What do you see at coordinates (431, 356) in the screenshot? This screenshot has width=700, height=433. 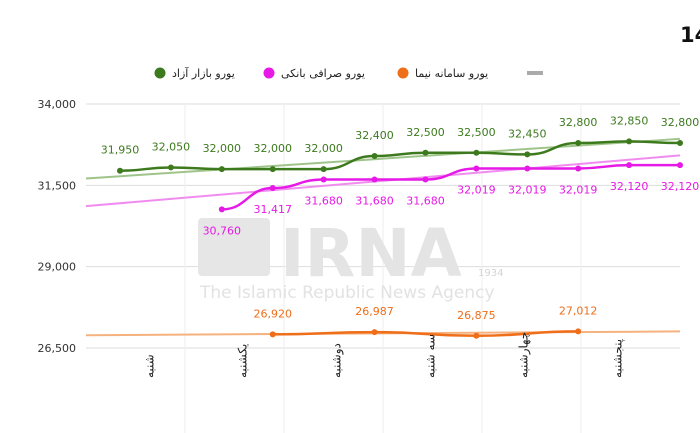 I see `x-category-label-3: سه شنبه` at bounding box center [431, 356].